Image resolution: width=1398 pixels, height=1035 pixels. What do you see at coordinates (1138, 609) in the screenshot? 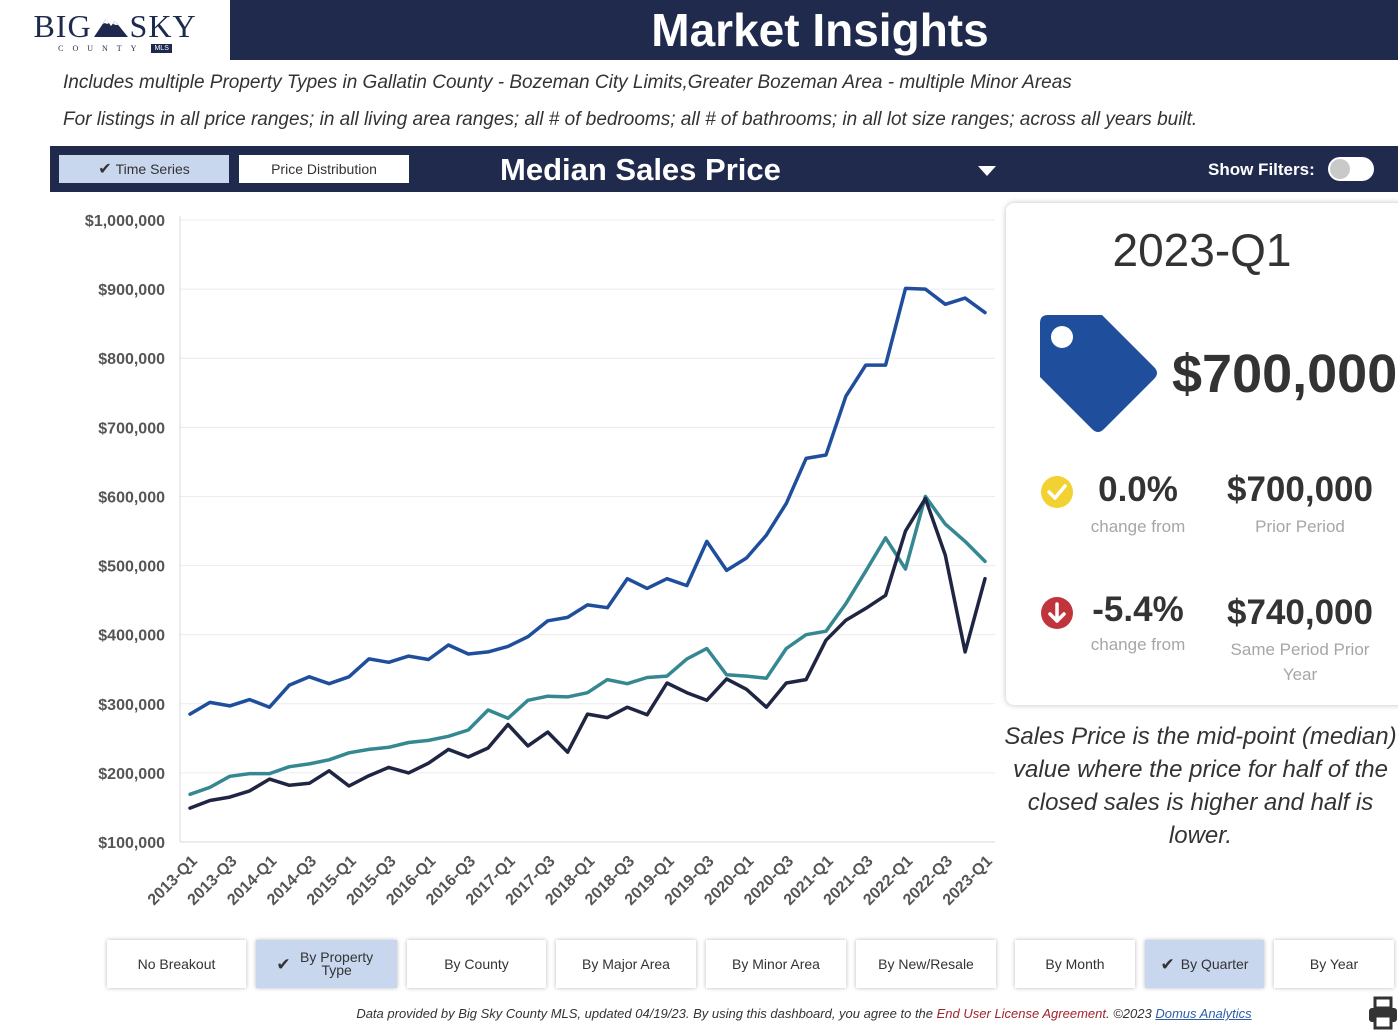
I see `prior-year-change: -5.4%` at bounding box center [1138, 609].